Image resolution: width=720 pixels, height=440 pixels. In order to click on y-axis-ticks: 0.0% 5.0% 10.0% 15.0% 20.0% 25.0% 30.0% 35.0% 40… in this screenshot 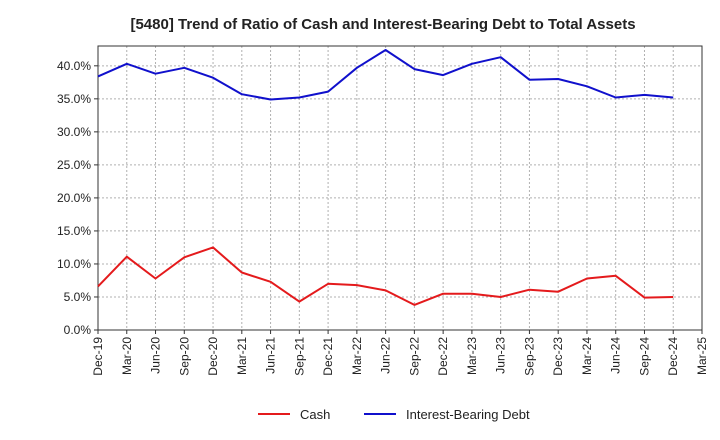, I will do `click(77, 198)`.